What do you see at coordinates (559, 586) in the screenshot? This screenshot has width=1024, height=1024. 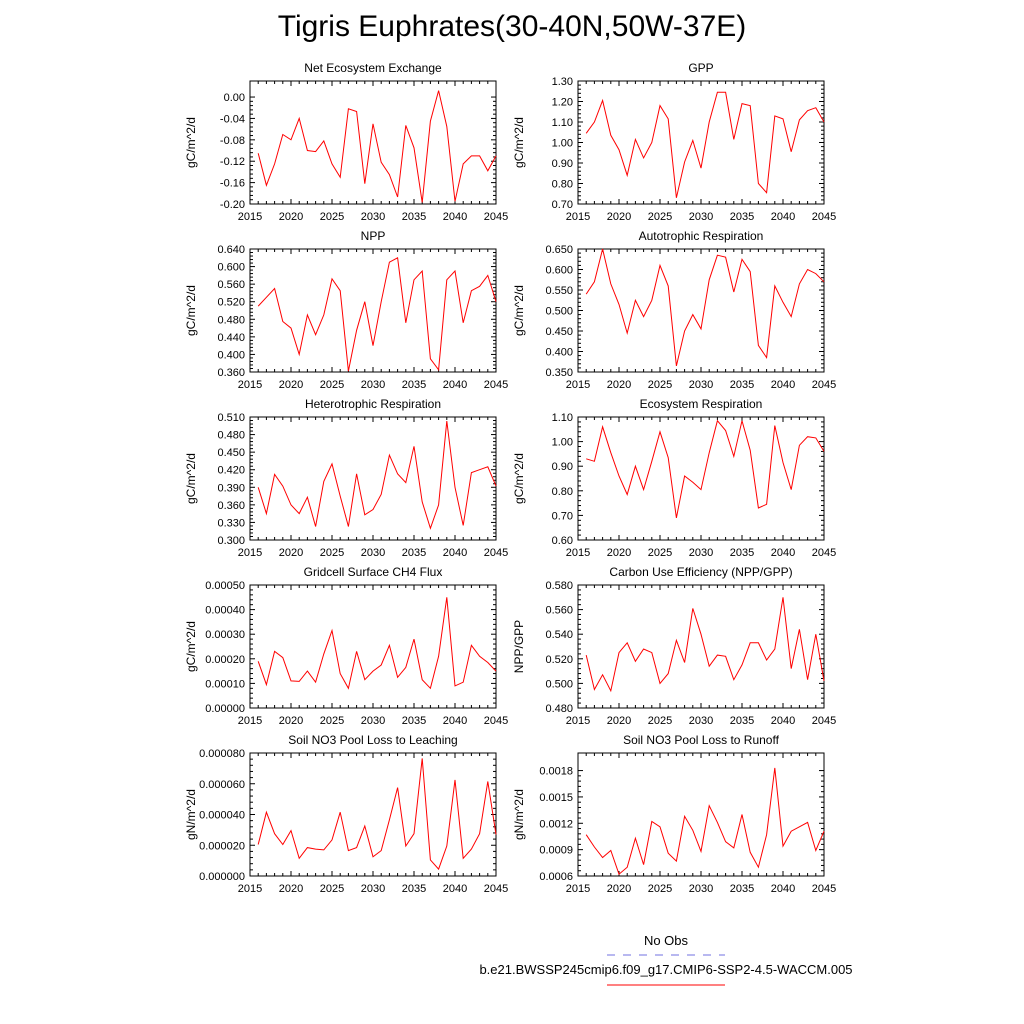 I see `chart-8-ytick-label: 0.580` at bounding box center [559, 586].